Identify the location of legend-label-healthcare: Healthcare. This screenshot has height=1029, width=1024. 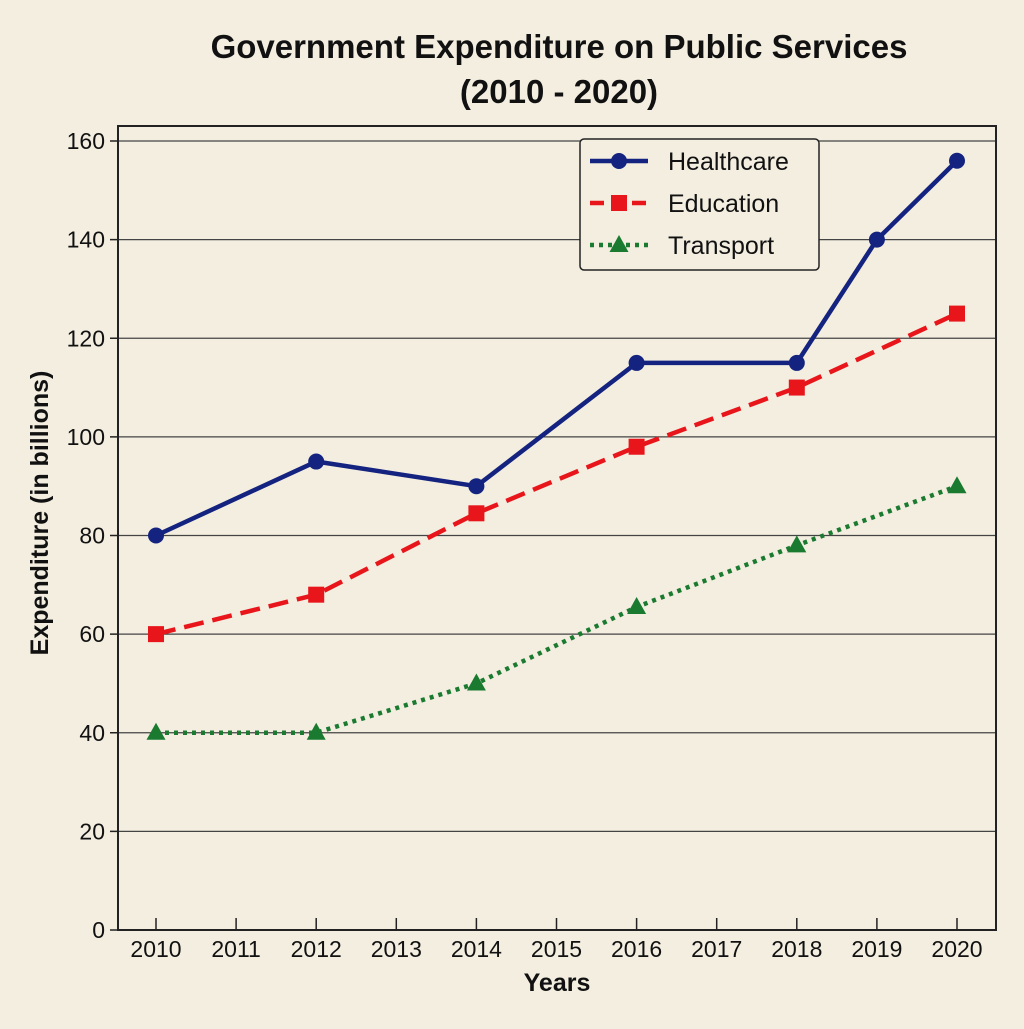
(728, 162).